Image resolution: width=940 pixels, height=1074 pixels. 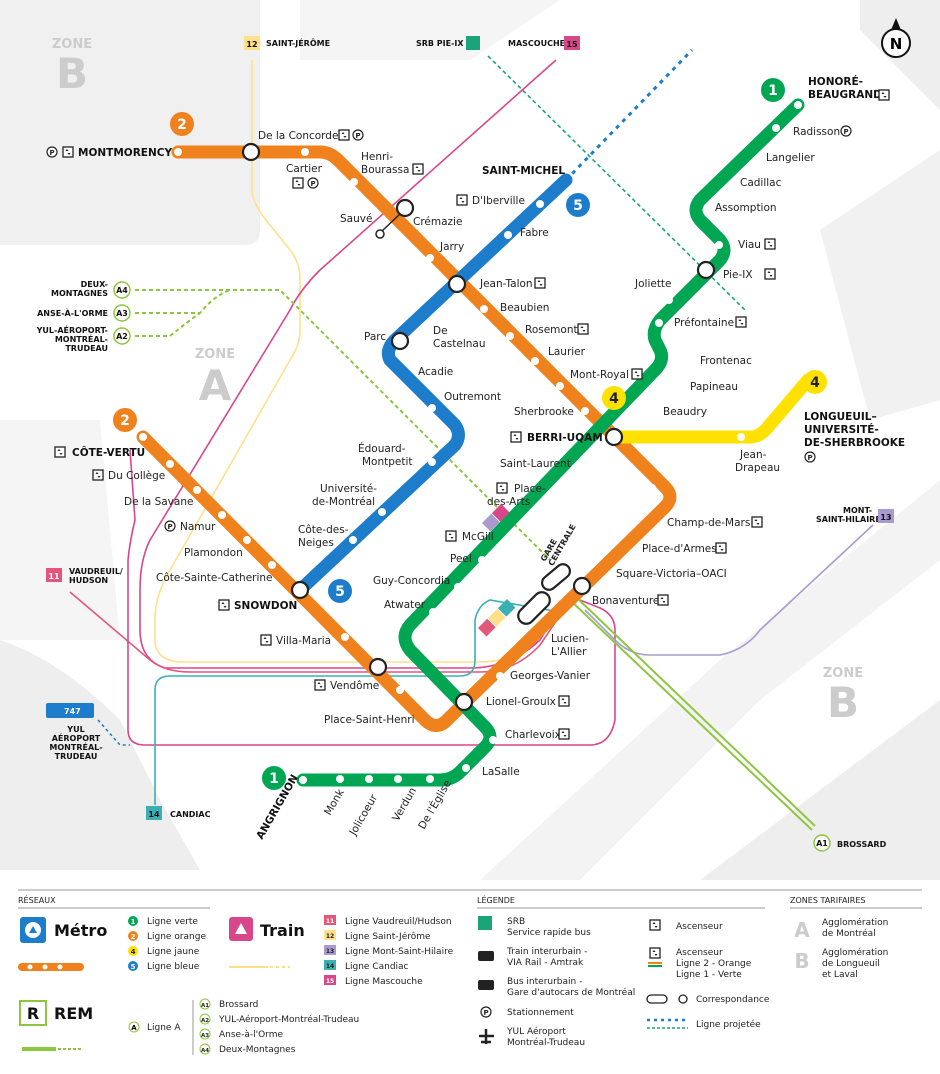 I want to click on badge-blue-5b: 5, so click(x=340, y=591).